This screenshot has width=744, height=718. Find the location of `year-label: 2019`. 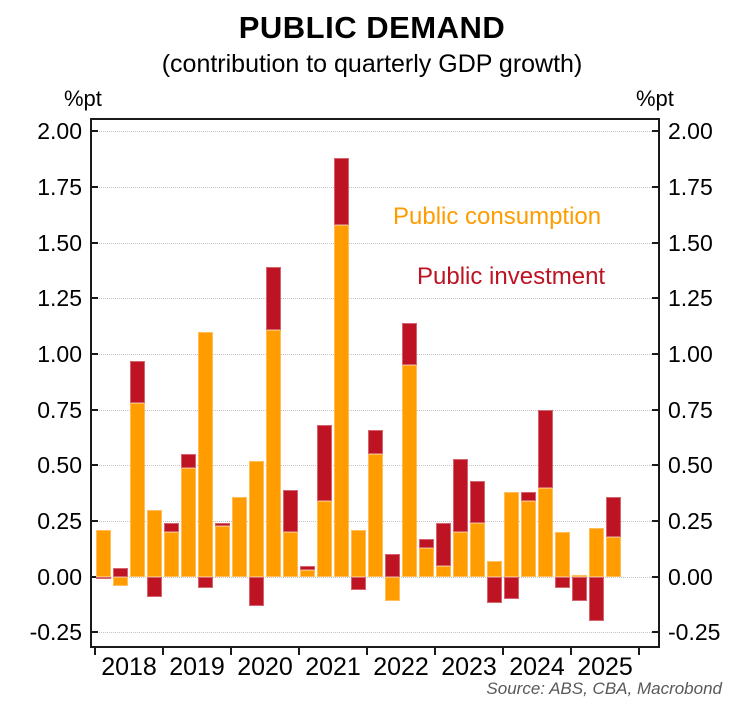

year-label: 2019 is located at coordinates (197, 667).